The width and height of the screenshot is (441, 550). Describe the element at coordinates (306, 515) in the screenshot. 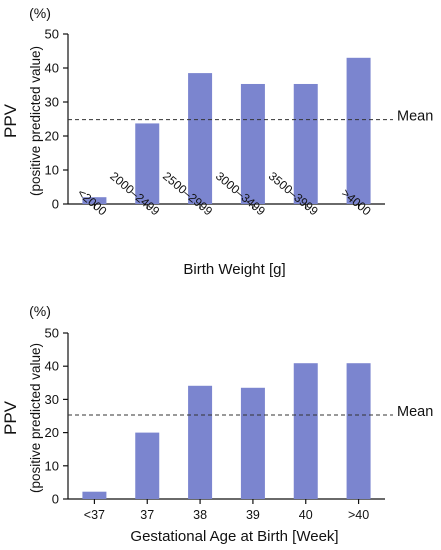

I see `x-tick-label: 40` at that location.